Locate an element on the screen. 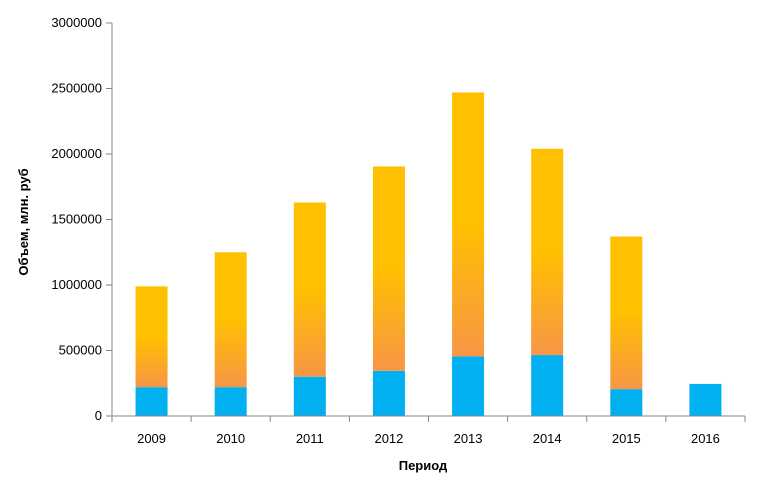 Image resolution: width=759 pixels, height=484 pixels. x-axis-ticks: 2009 2010 2011 2012 2013 2014 2015 2016 is located at coordinates (428, 431).